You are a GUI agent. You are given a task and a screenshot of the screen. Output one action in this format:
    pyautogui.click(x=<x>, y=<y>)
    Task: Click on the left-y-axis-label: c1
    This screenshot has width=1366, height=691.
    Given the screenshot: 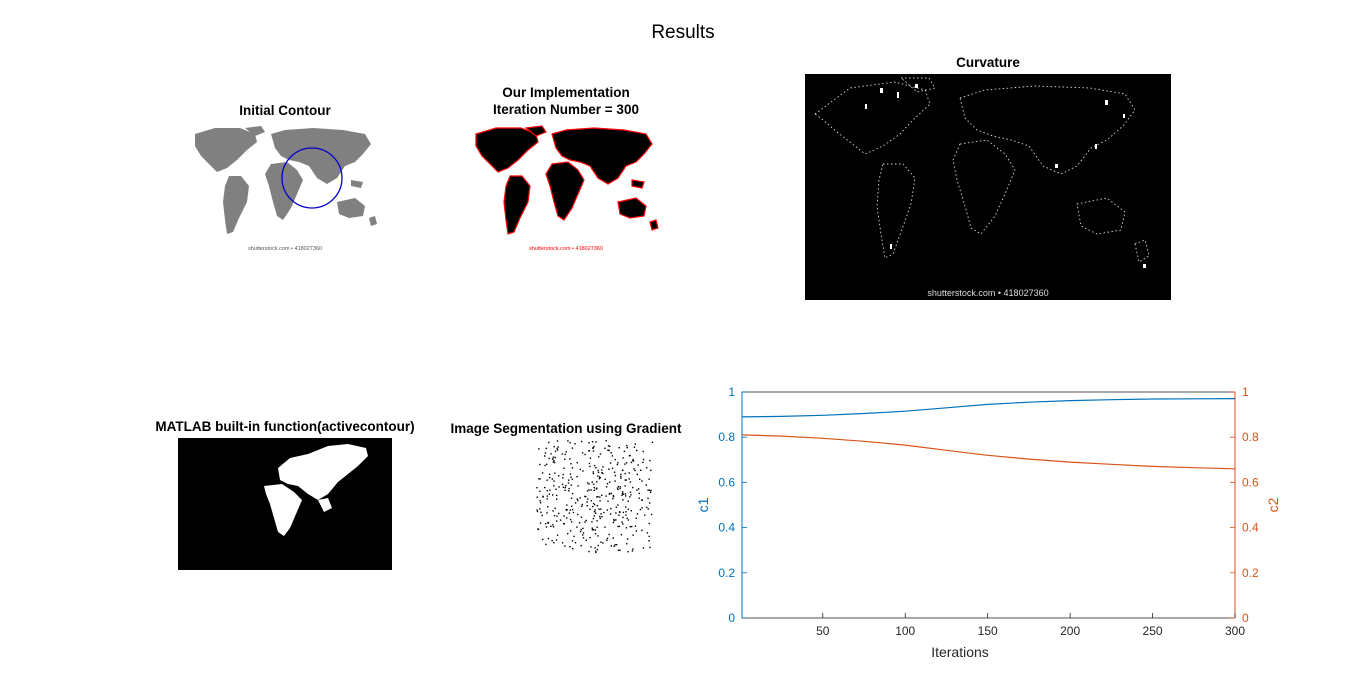 What is the action you would take?
    pyautogui.click(x=703, y=504)
    